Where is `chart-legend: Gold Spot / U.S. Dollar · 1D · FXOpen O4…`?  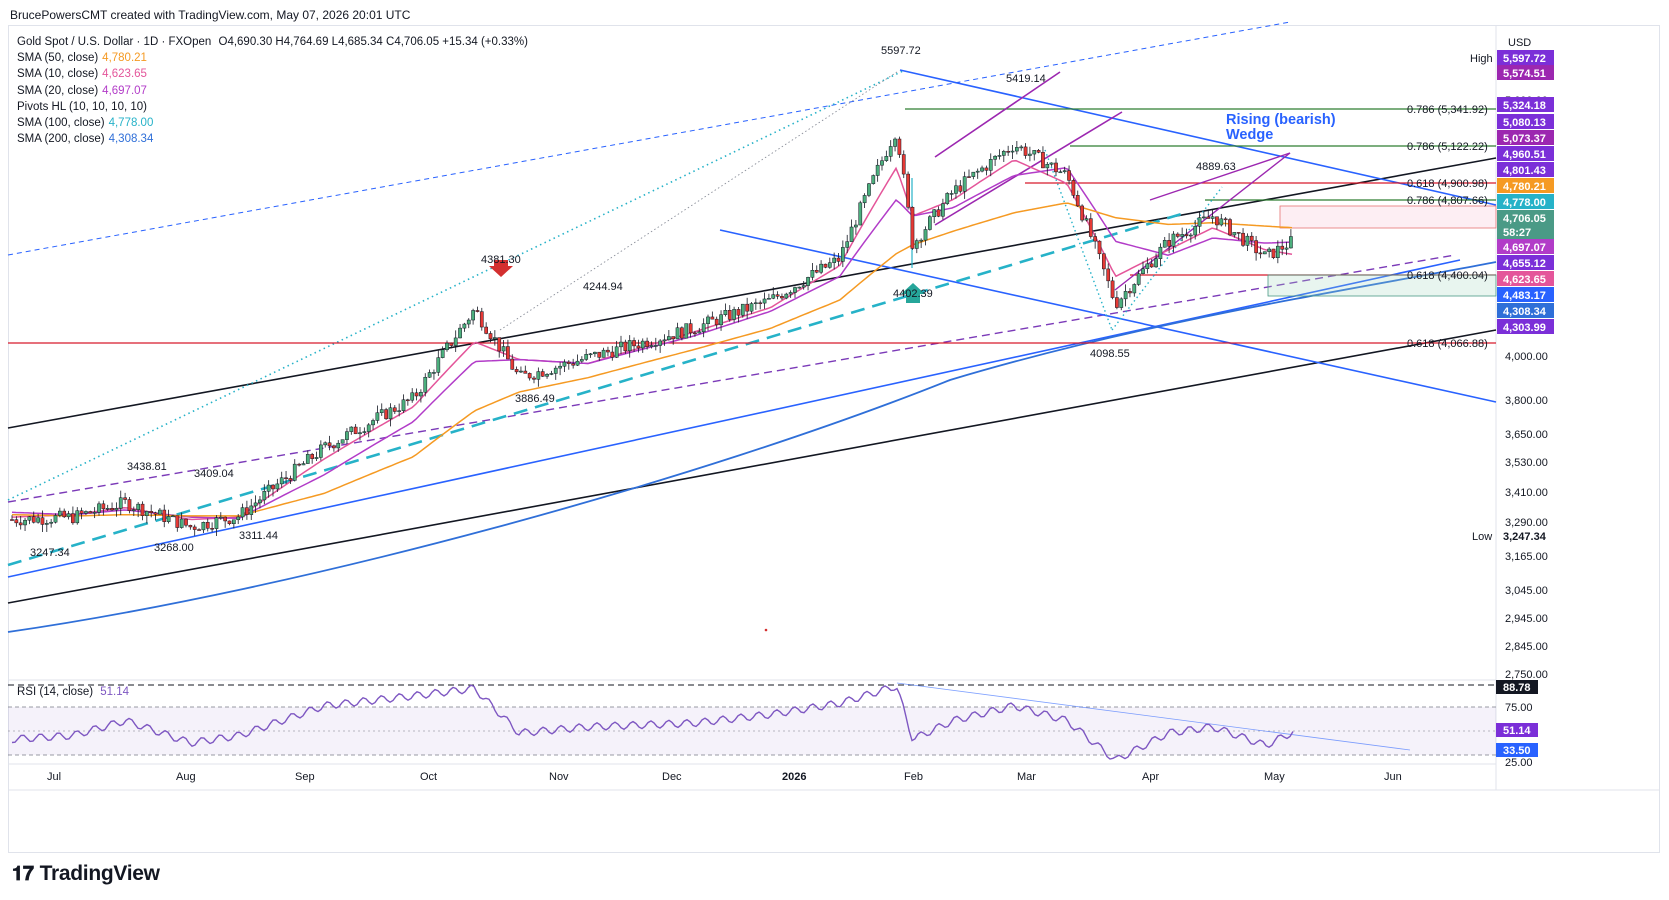
chart-legend: Gold Spot / U.S. Dollar · 1D · FXOpen O4… is located at coordinates (272, 90).